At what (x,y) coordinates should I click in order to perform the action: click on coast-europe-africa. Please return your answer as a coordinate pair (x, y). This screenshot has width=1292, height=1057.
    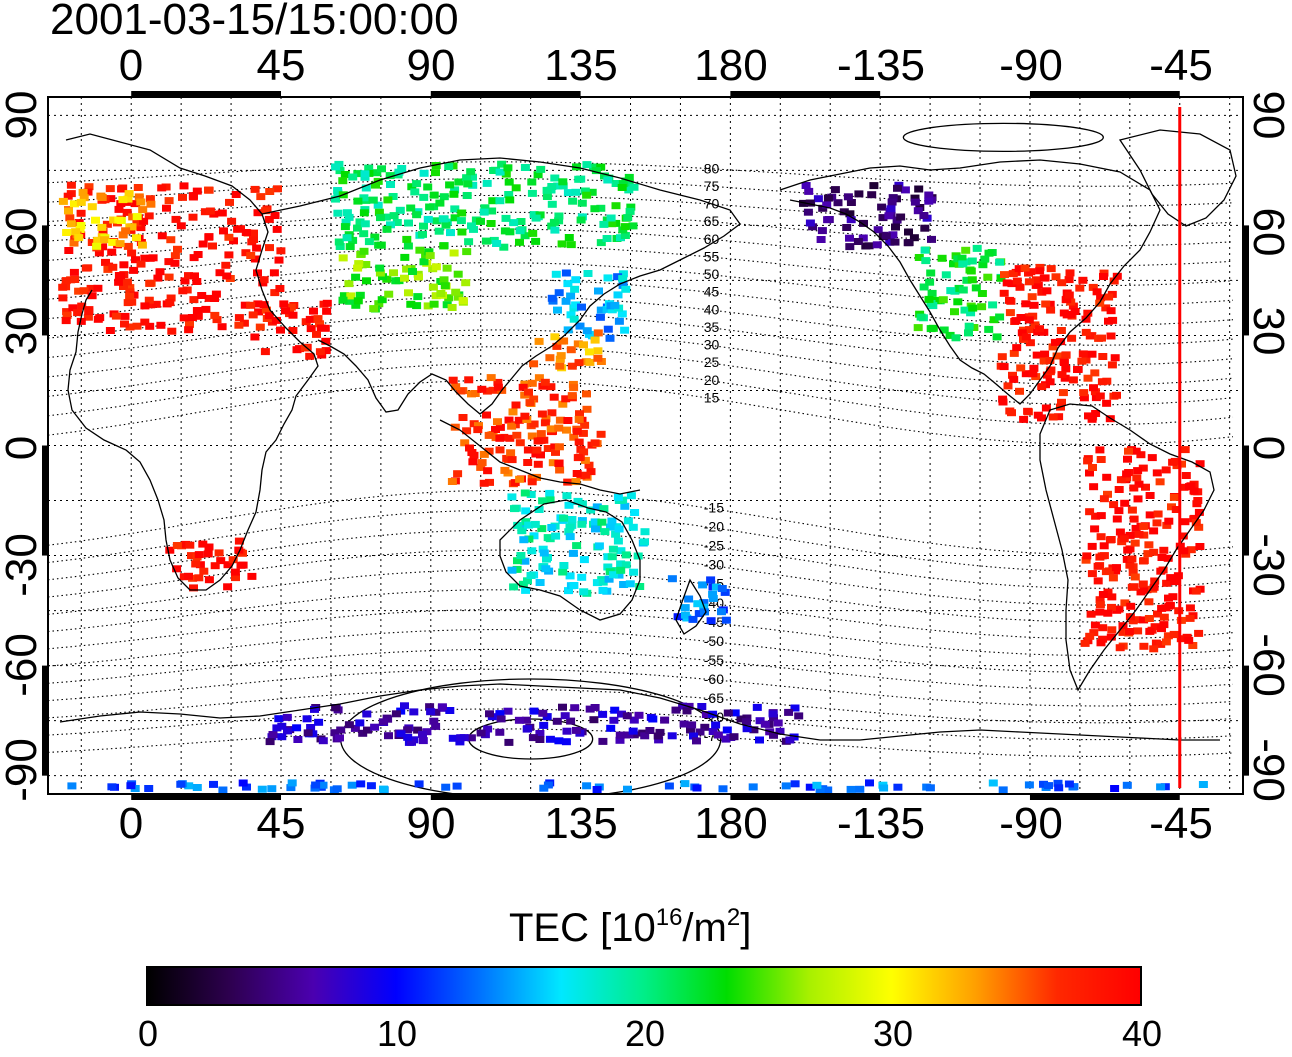
    Looking at the image, I should click on (192, 362).